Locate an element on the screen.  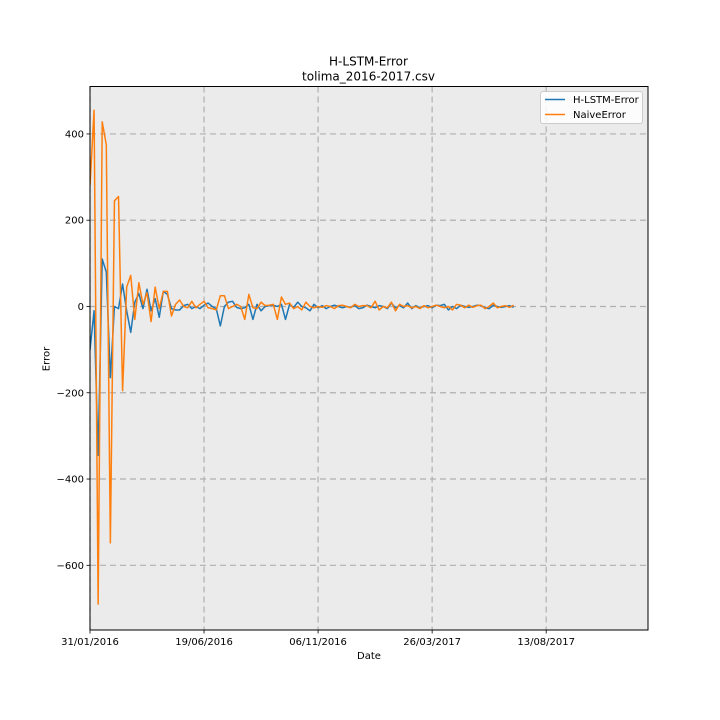
y-tick-label: 200 is located at coordinates (74, 221).